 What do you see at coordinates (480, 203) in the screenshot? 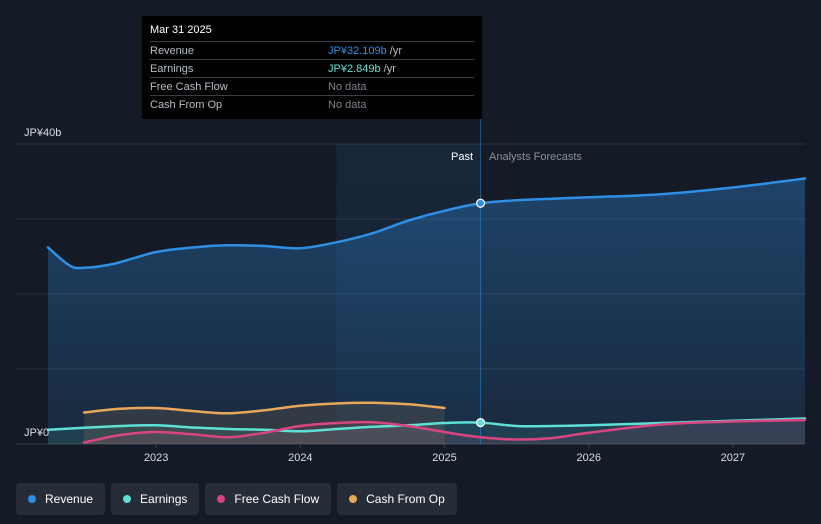
I see `marker-revenue` at bounding box center [480, 203].